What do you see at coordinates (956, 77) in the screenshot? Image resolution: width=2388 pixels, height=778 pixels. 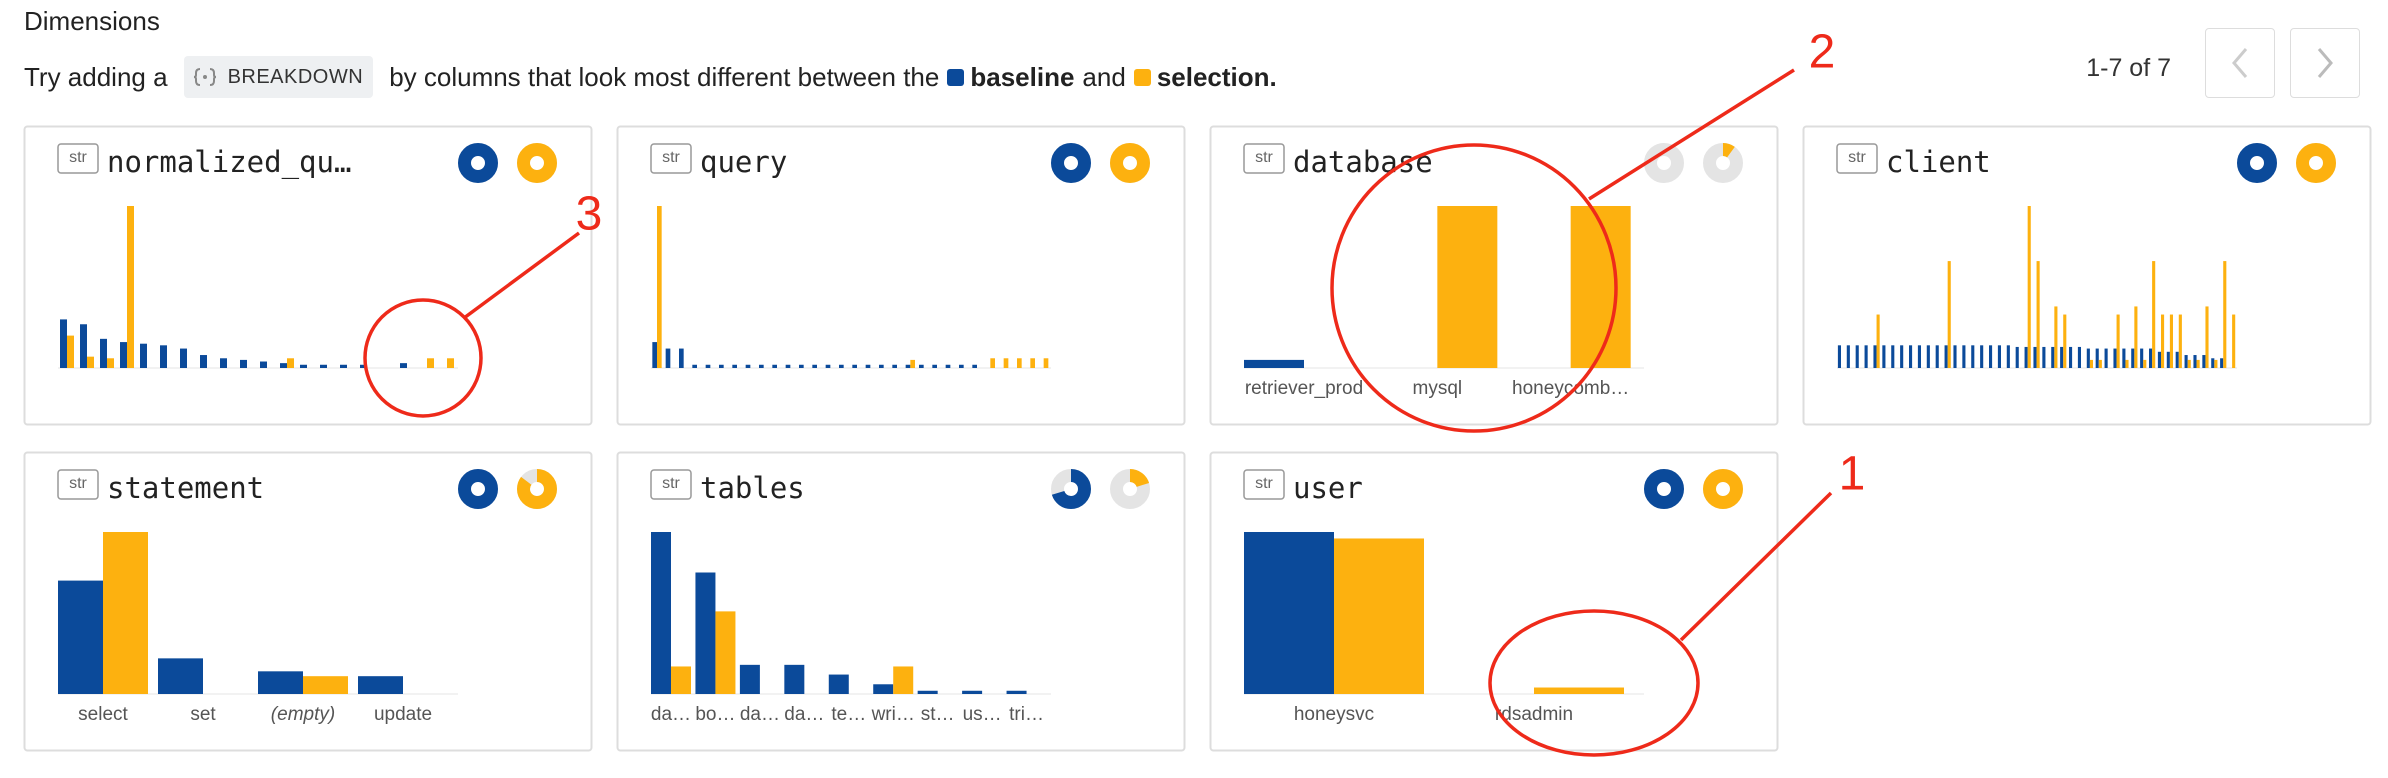 I see `baseline-swatch` at bounding box center [956, 77].